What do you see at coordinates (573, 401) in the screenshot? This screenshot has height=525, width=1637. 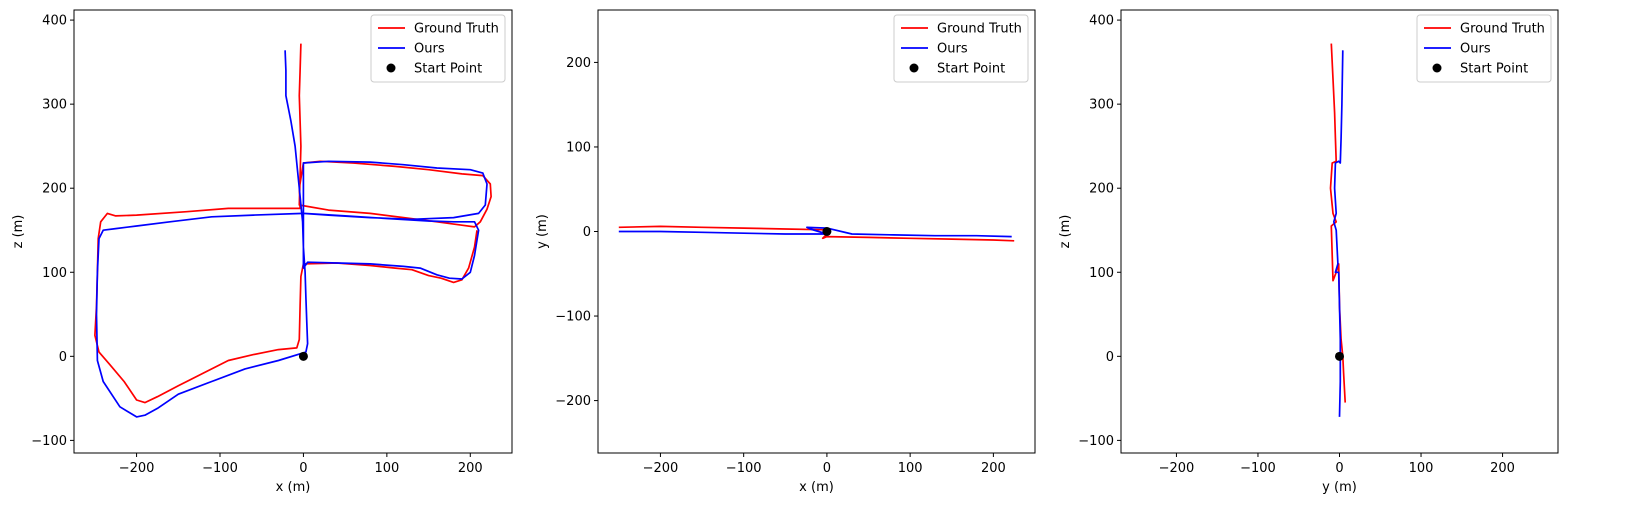 I see `y-tick-label: −200` at bounding box center [573, 401].